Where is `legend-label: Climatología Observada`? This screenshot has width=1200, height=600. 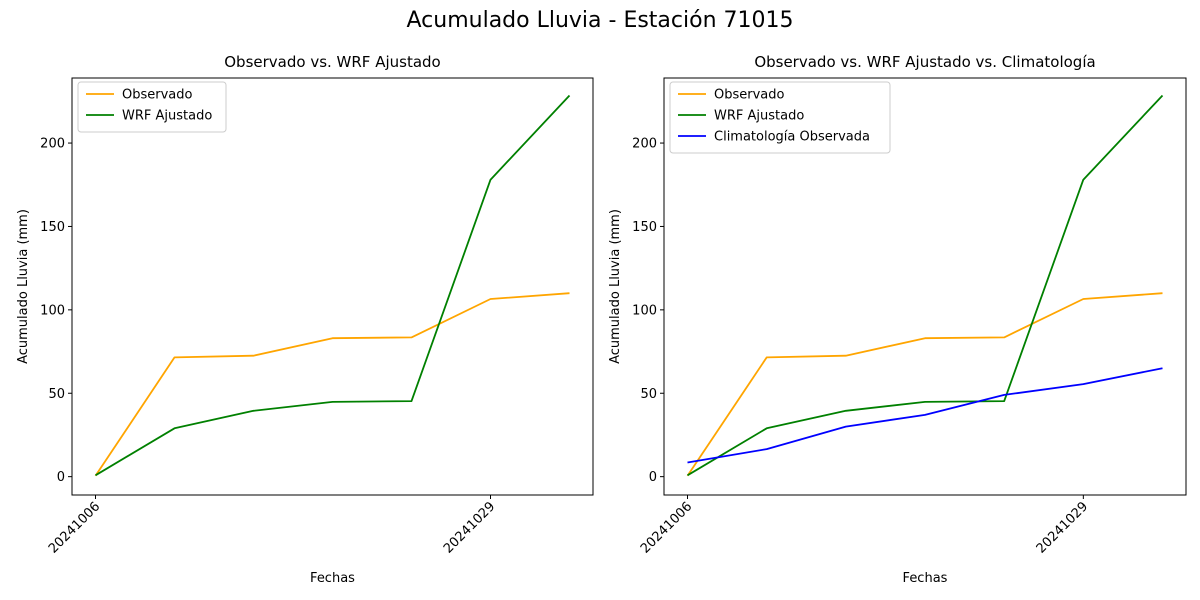 legend-label: Climatología Observada is located at coordinates (792, 137).